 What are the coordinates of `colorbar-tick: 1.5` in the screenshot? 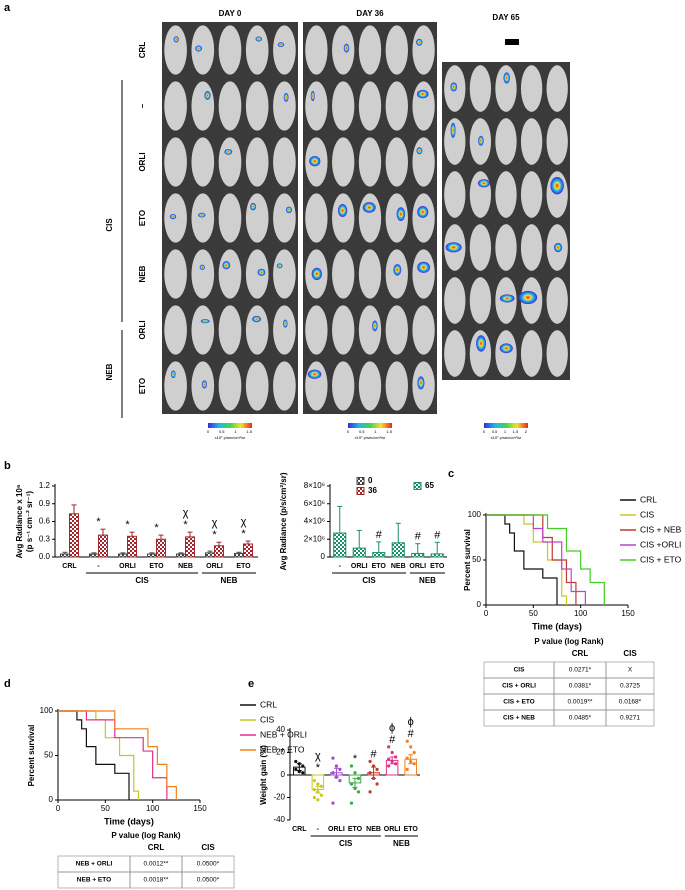 It's located at (516, 431).